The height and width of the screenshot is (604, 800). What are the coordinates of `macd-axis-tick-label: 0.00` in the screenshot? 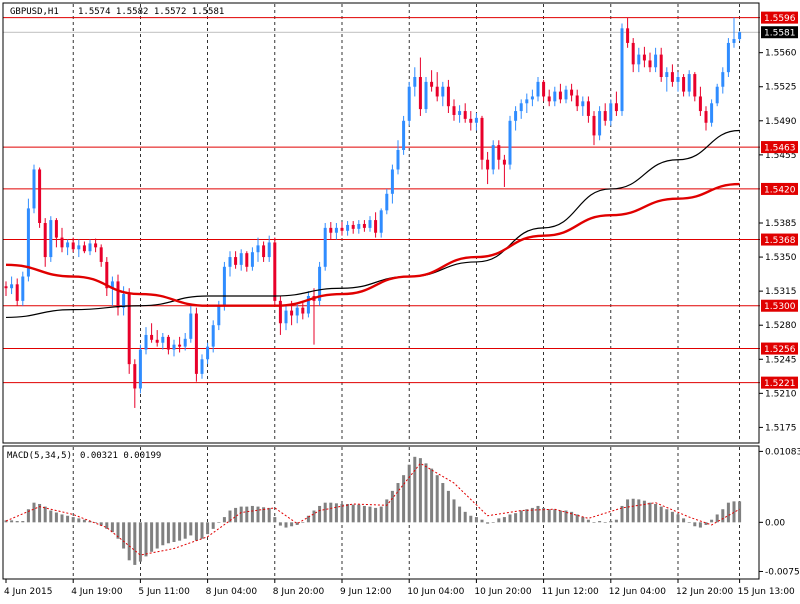 It's located at (775, 523).